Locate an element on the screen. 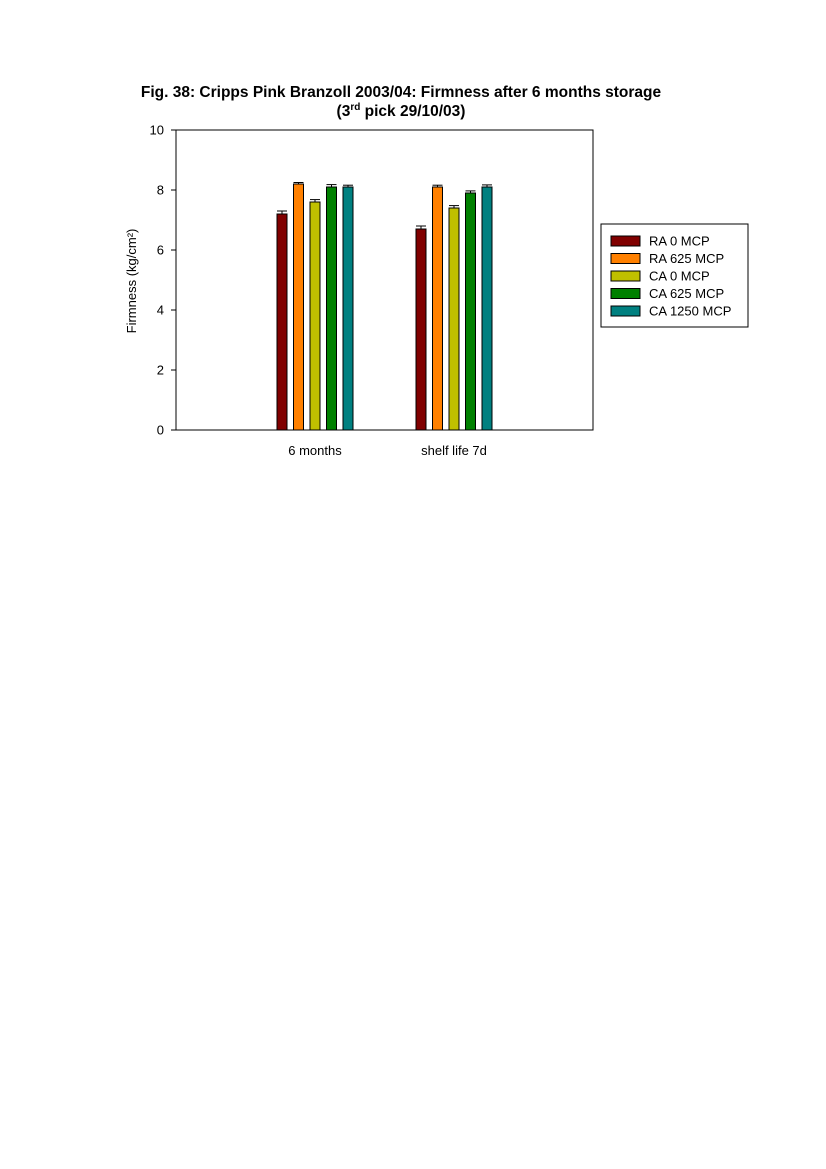 The height and width of the screenshot is (1169, 826). chart-title-line2-sup: rd is located at coordinates (355, 107).